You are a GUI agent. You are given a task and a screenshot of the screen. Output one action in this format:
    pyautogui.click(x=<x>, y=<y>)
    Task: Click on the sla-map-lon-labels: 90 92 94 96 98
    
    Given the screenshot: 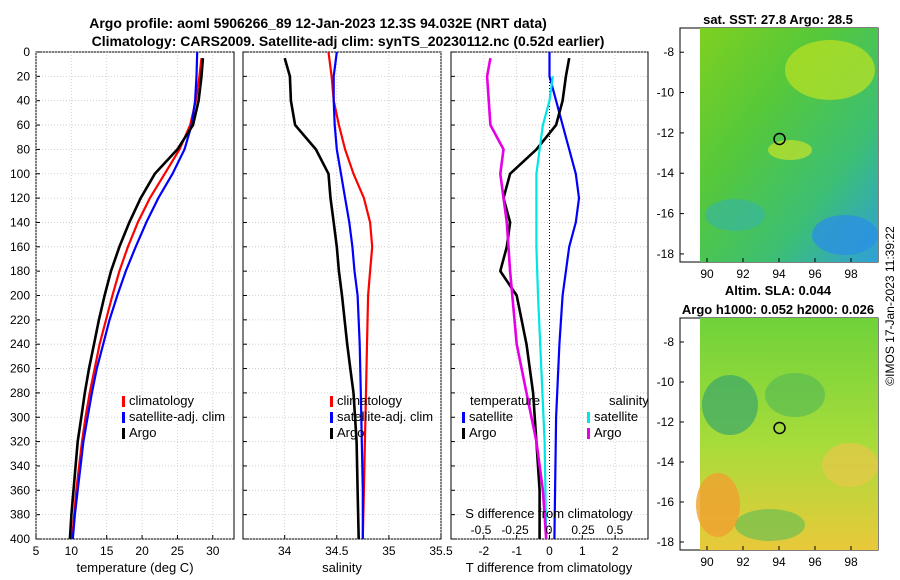 What is the action you would take?
    pyautogui.click(x=779, y=557)
    